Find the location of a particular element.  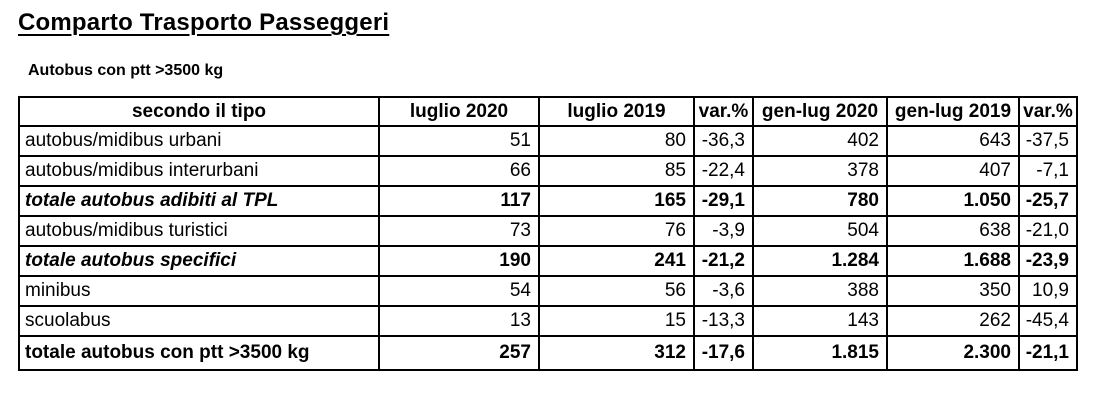

row-label: autobus/midibus interurbani is located at coordinates (199, 171).